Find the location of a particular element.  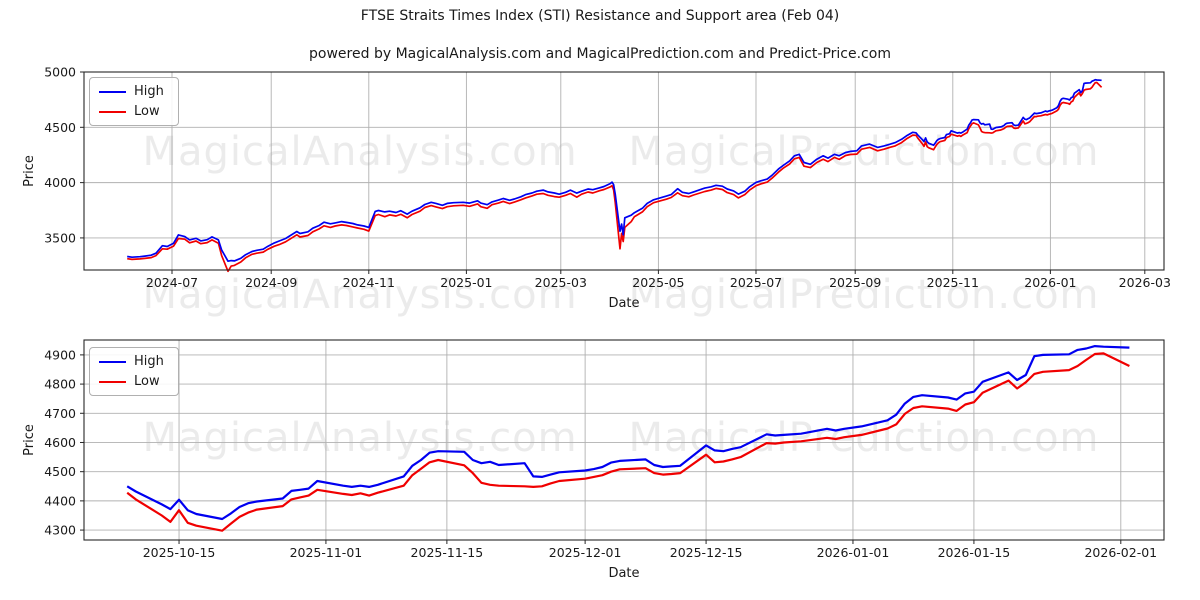

x-tick-label: 2025-03 is located at coordinates (561, 282).